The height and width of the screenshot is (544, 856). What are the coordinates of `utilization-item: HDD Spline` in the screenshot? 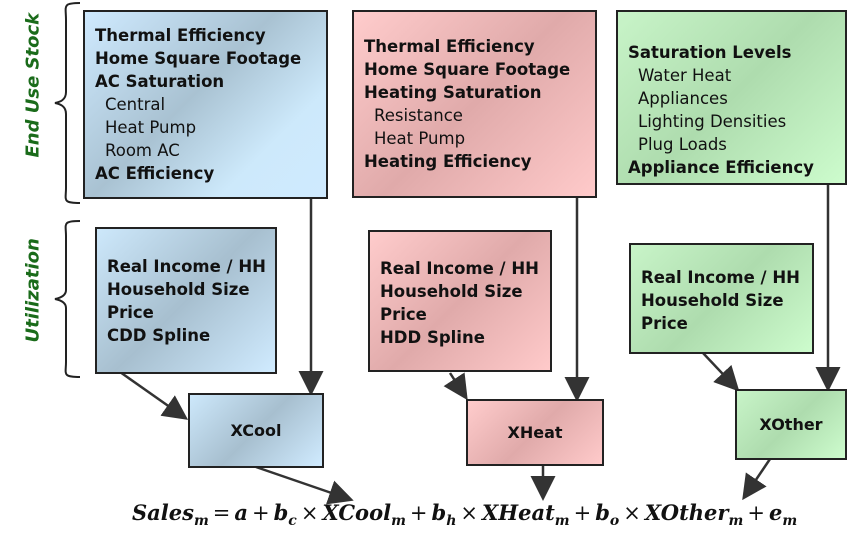 It's located at (432, 337).